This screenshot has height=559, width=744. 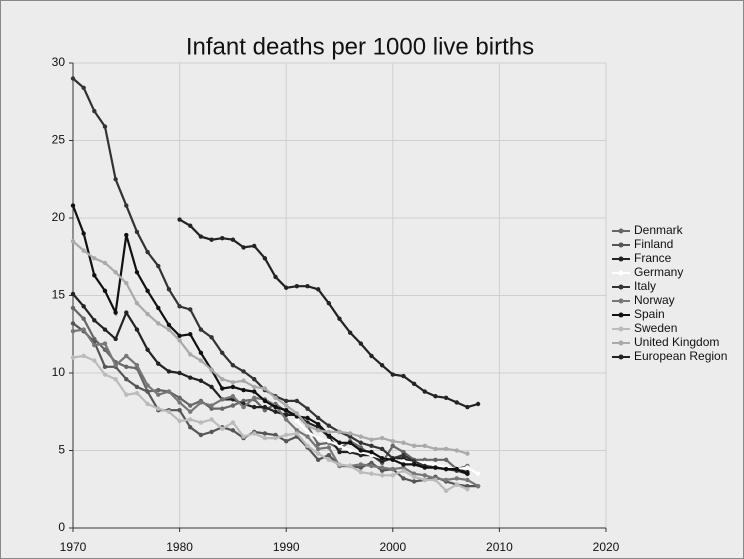 I want to click on legend-label: European Region, so click(x=680, y=356).